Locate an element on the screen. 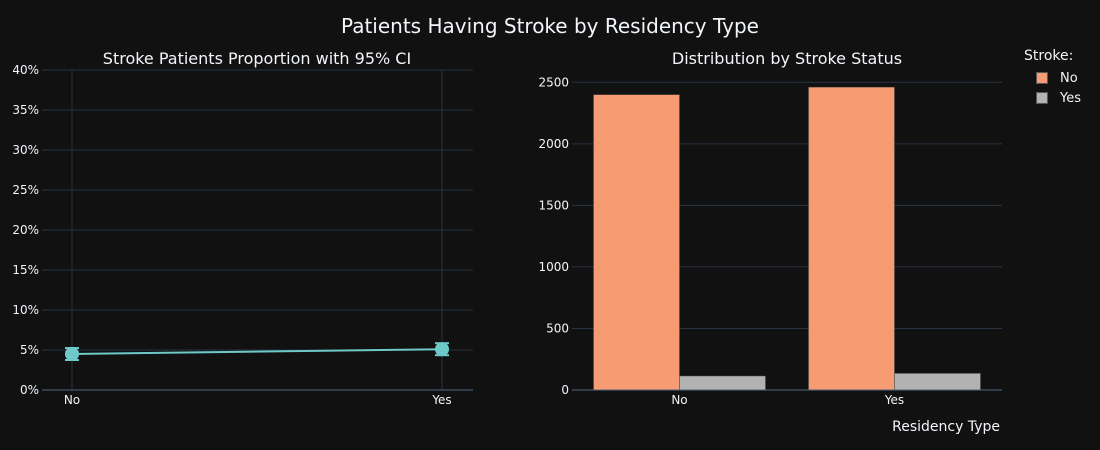 The image size is (1100, 450). line-y-tick-label: 0% is located at coordinates (29, 390).